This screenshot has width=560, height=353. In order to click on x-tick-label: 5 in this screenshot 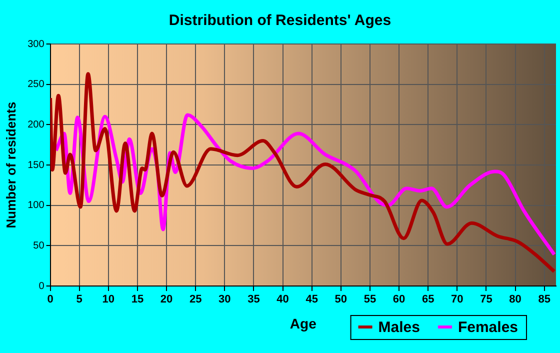, I will do `click(79, 300)`.